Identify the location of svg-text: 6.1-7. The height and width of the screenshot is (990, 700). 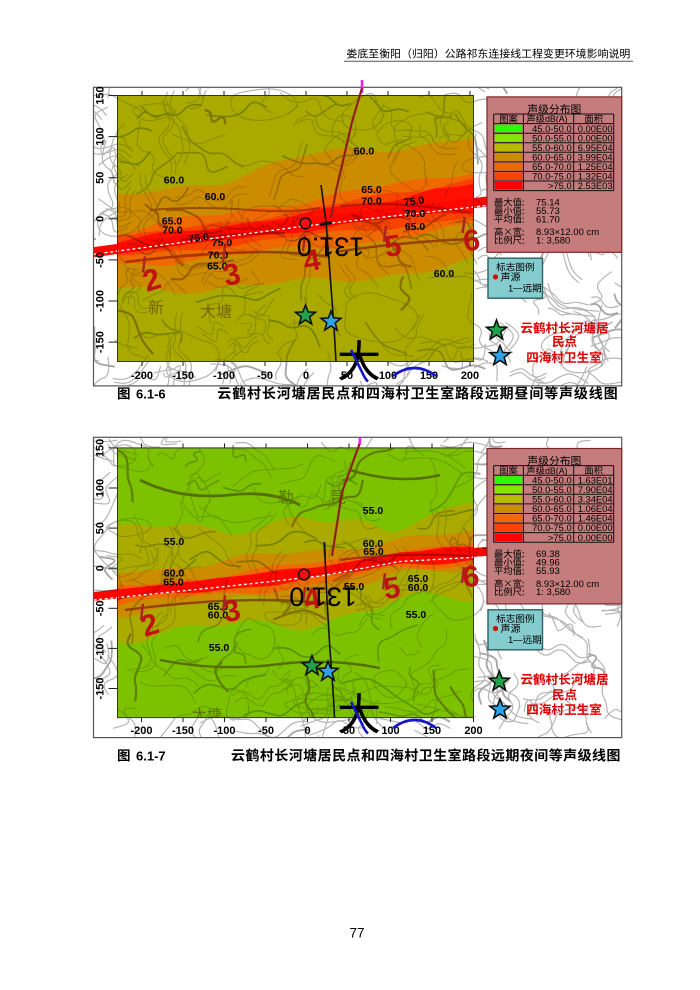
(151, 755).